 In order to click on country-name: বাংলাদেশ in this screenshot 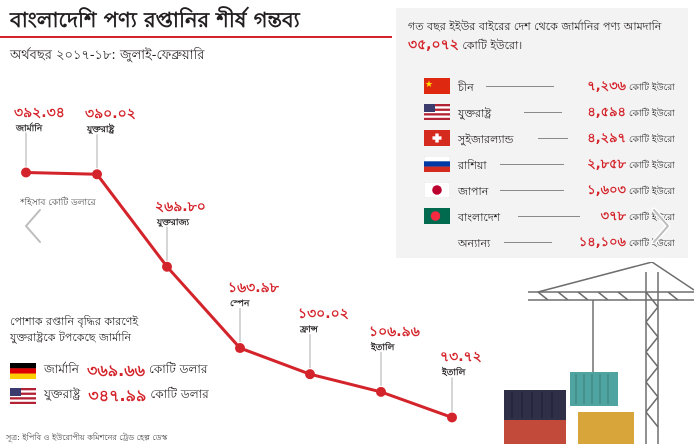, I will do `click(479, 217)`.